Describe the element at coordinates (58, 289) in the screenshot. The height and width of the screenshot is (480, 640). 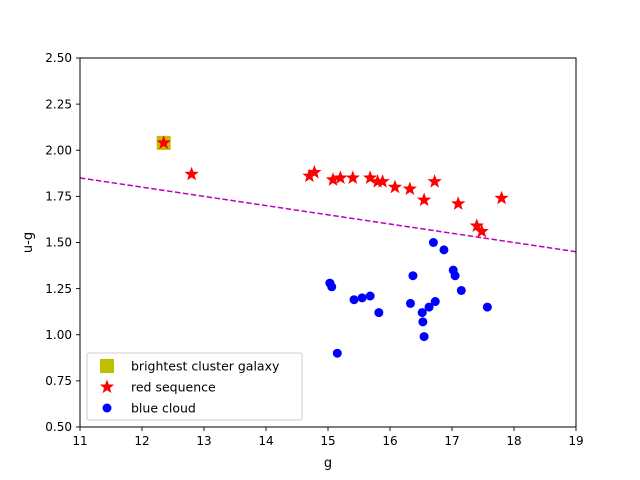
I see `y-tick-label: 1.25` at that location.